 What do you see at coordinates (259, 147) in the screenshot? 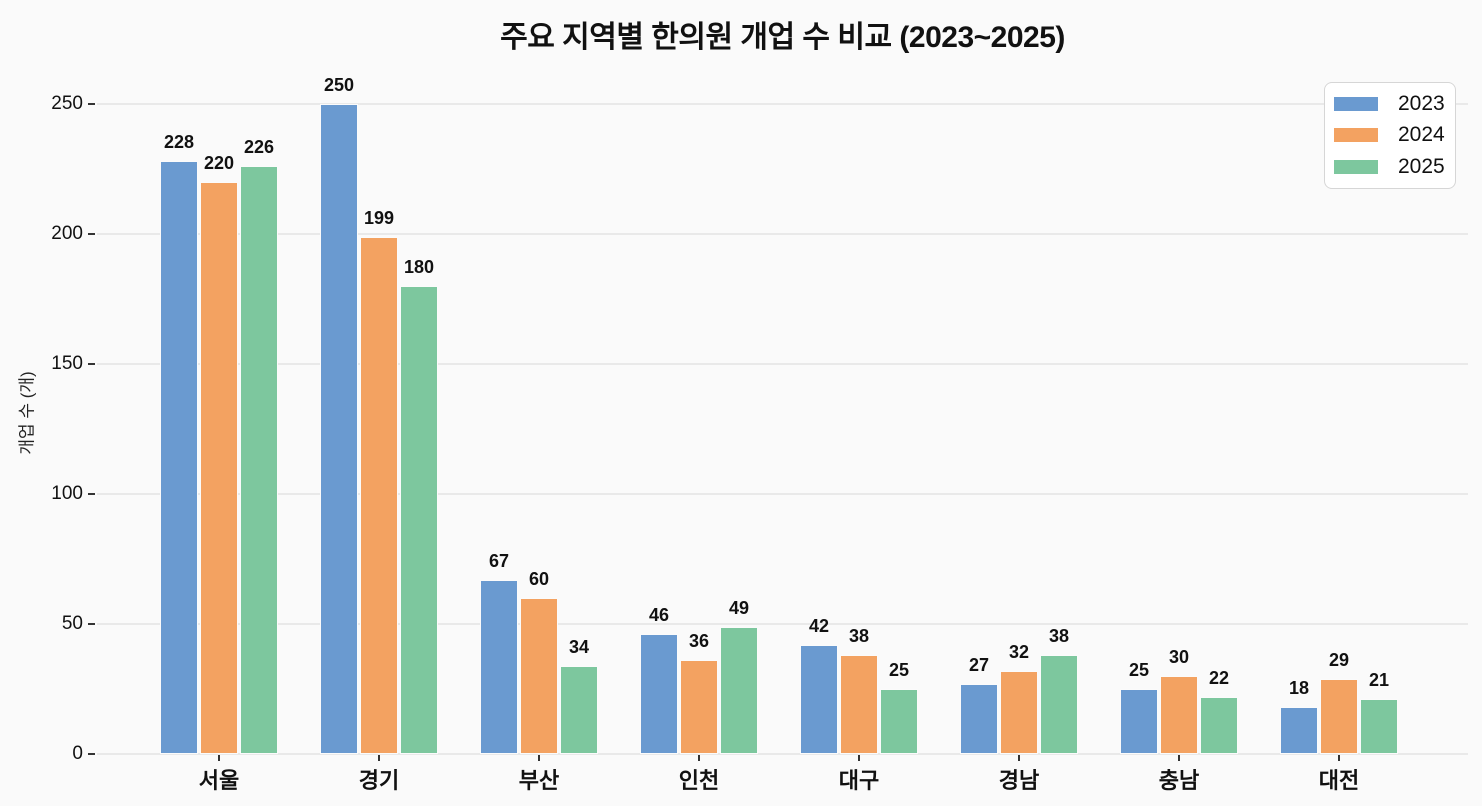
I see `bar-value-label: 226` at bounding box center [259, 147].